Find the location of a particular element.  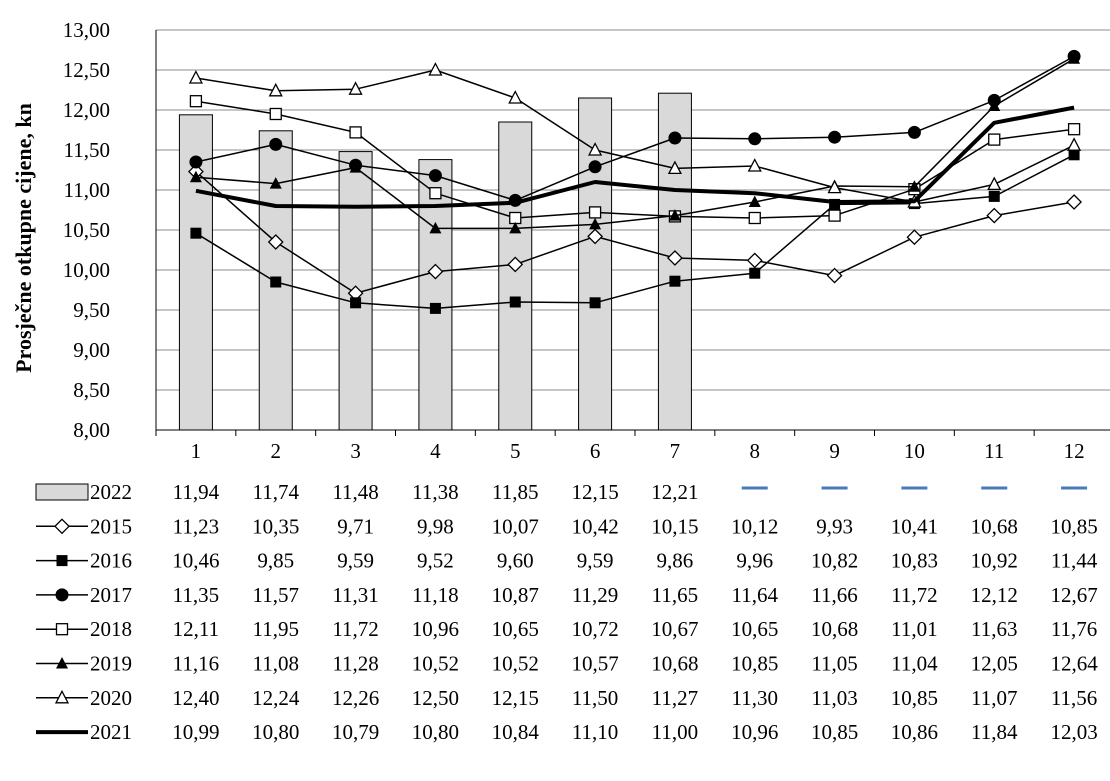

series-2015 is located at coordinates (635, 232).